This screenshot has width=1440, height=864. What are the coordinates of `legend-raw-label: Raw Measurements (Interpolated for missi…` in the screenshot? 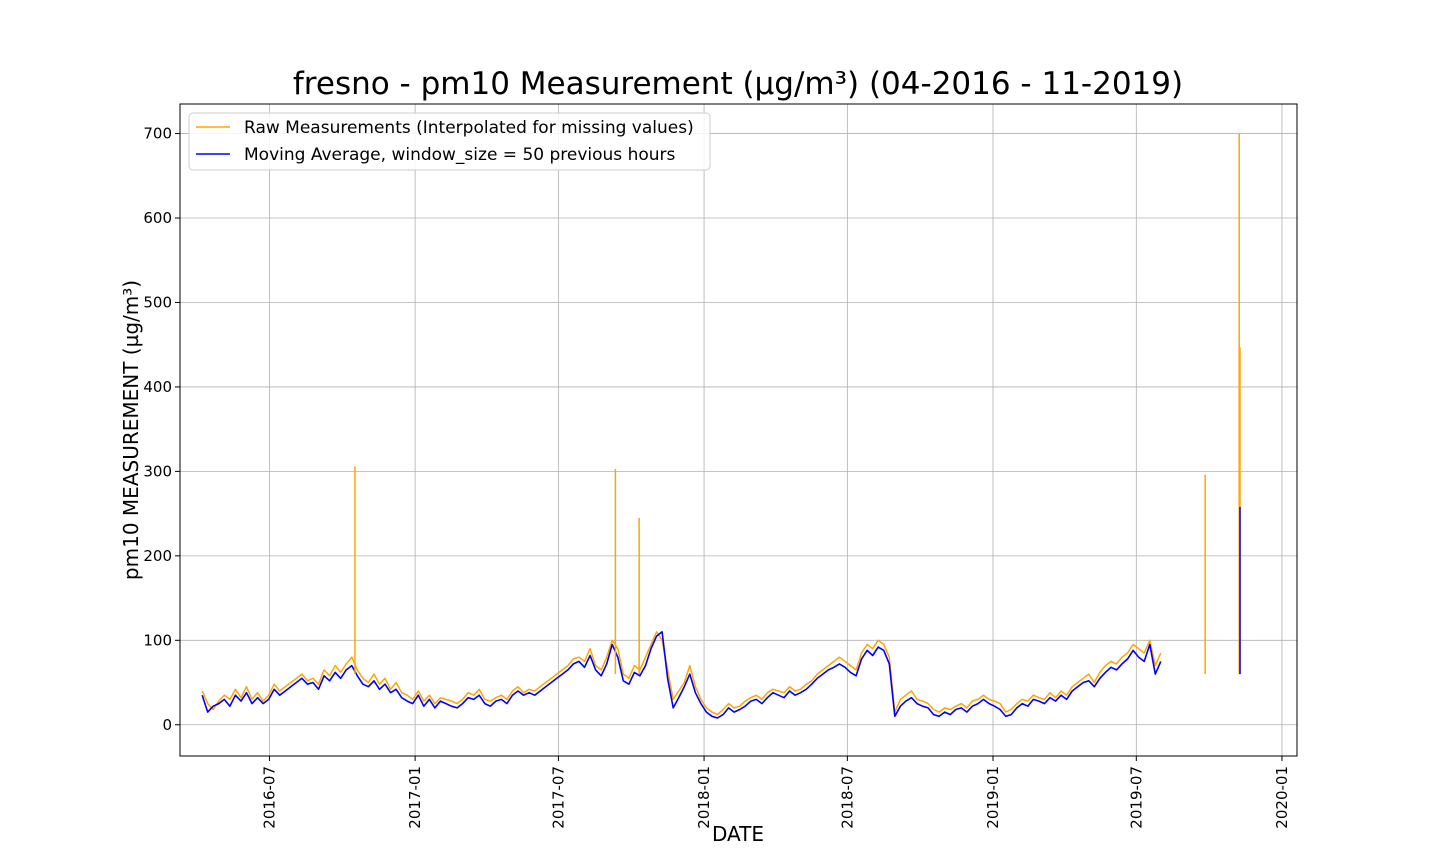 It's located at (469, 128).